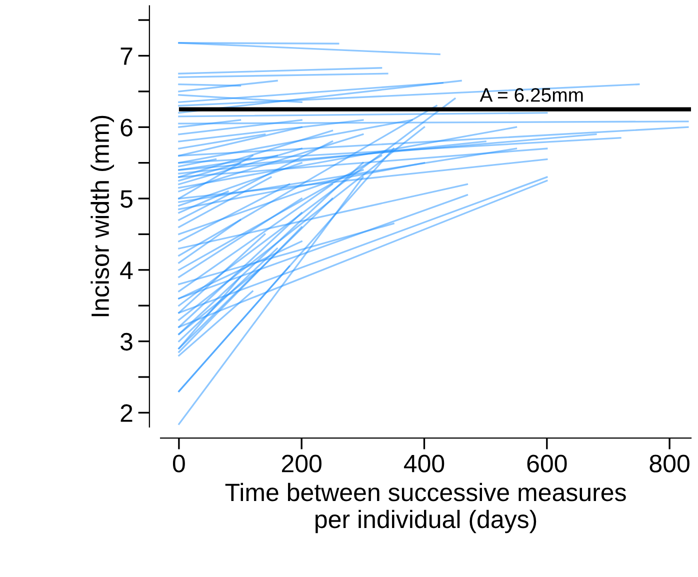 Image resolution: width=698 pixels, height=577 pixels. I want to click on y-tick-label: 3, so click(126, 341).